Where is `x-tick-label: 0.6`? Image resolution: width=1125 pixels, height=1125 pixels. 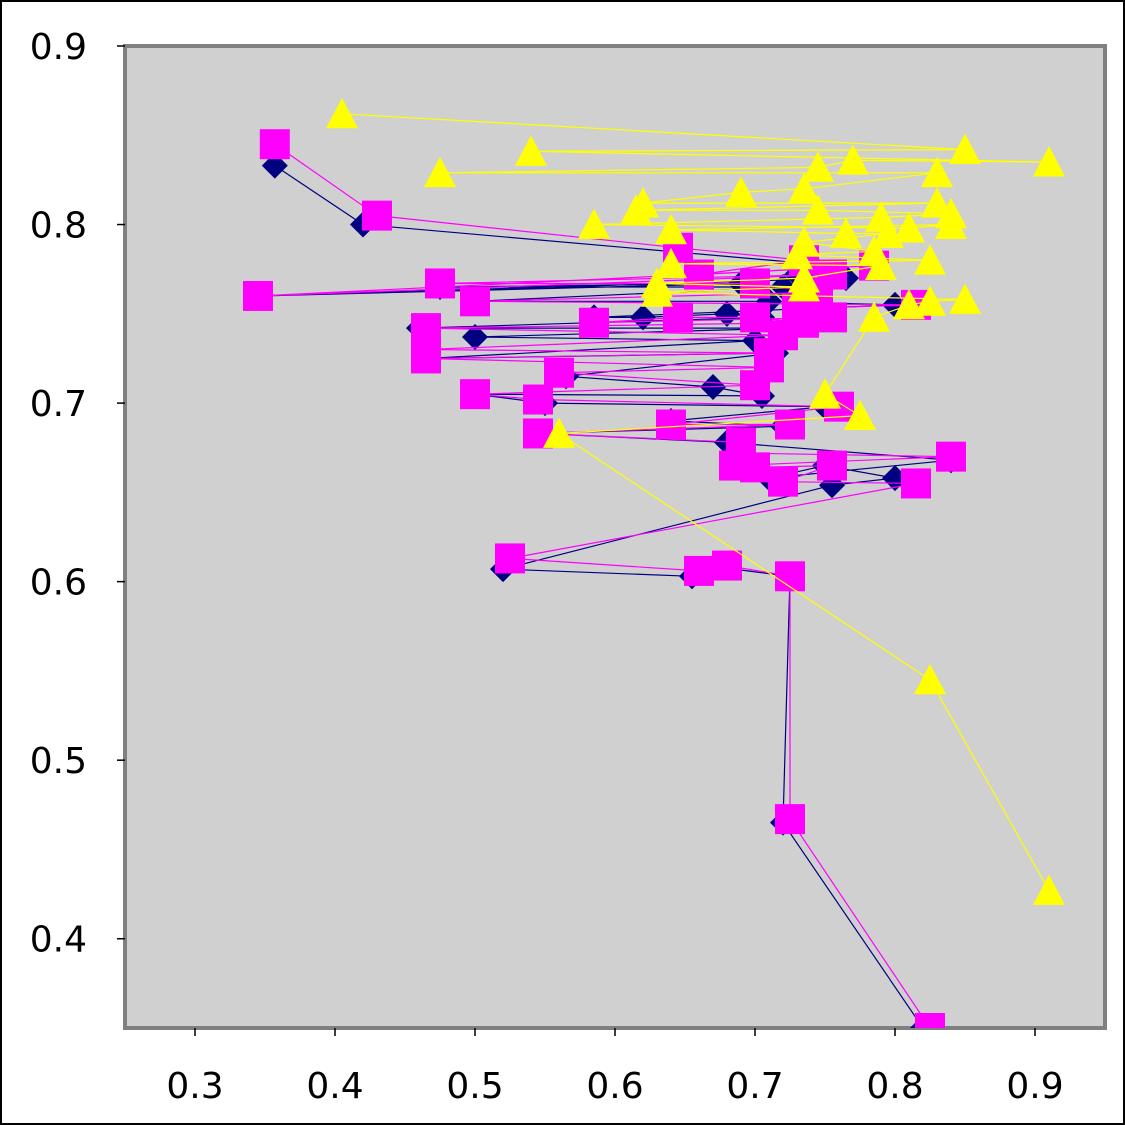
x-tick-label: 0.6 is located at coordinates (614, 1086).